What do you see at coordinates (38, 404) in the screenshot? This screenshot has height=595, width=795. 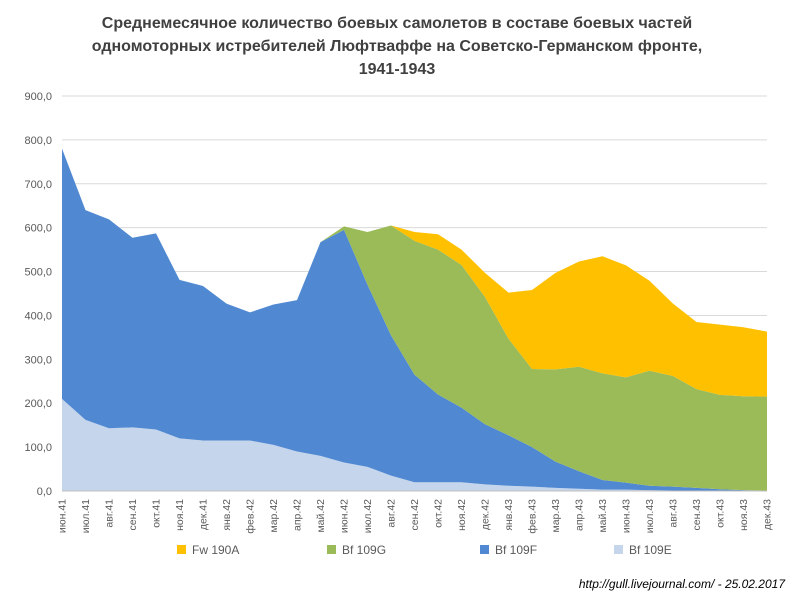 I see `y-tick-label: 200,0` at bounding box center [38, 404].